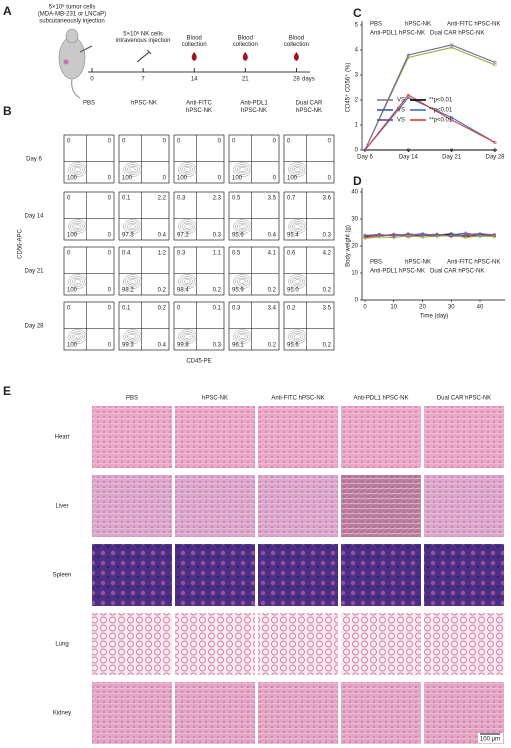  I want to click on scale-bar-bg, so click(490, 738).